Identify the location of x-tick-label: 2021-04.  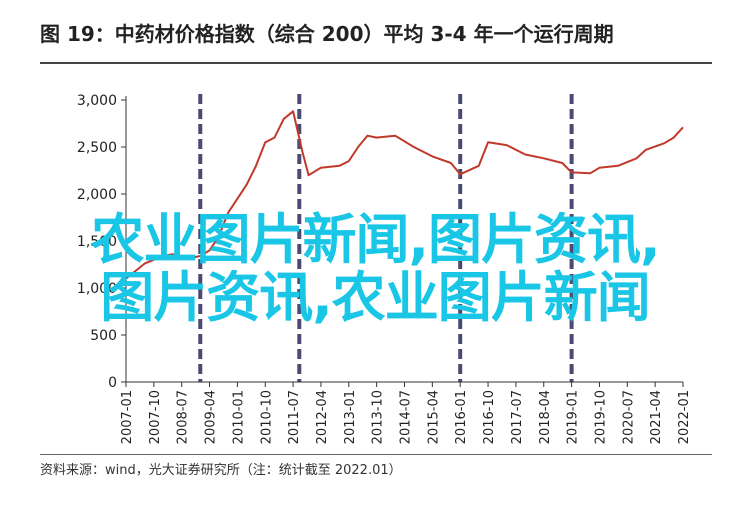
(656, 417).